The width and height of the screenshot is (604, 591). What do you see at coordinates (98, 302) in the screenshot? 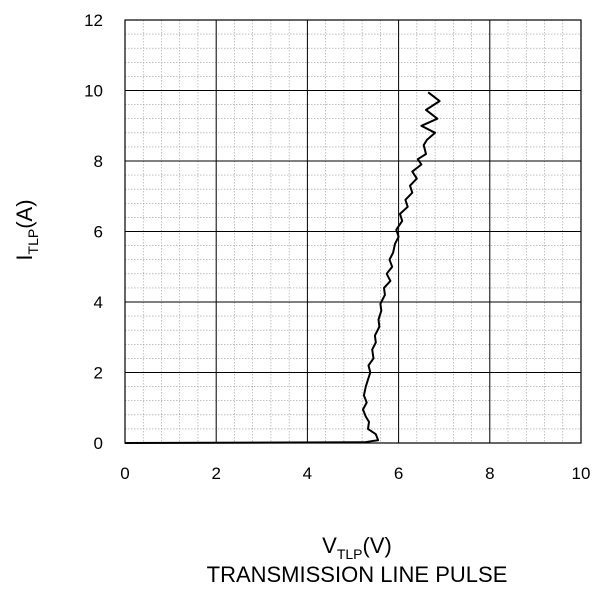
I see `y-tick-label: 4` at bounding box center [98, 302].